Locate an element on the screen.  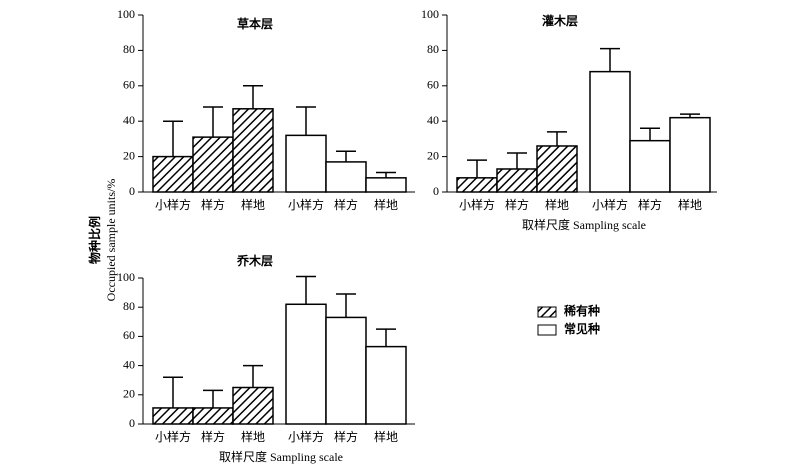
panel-title: 灌木层 is located at coordinates (559, 20).